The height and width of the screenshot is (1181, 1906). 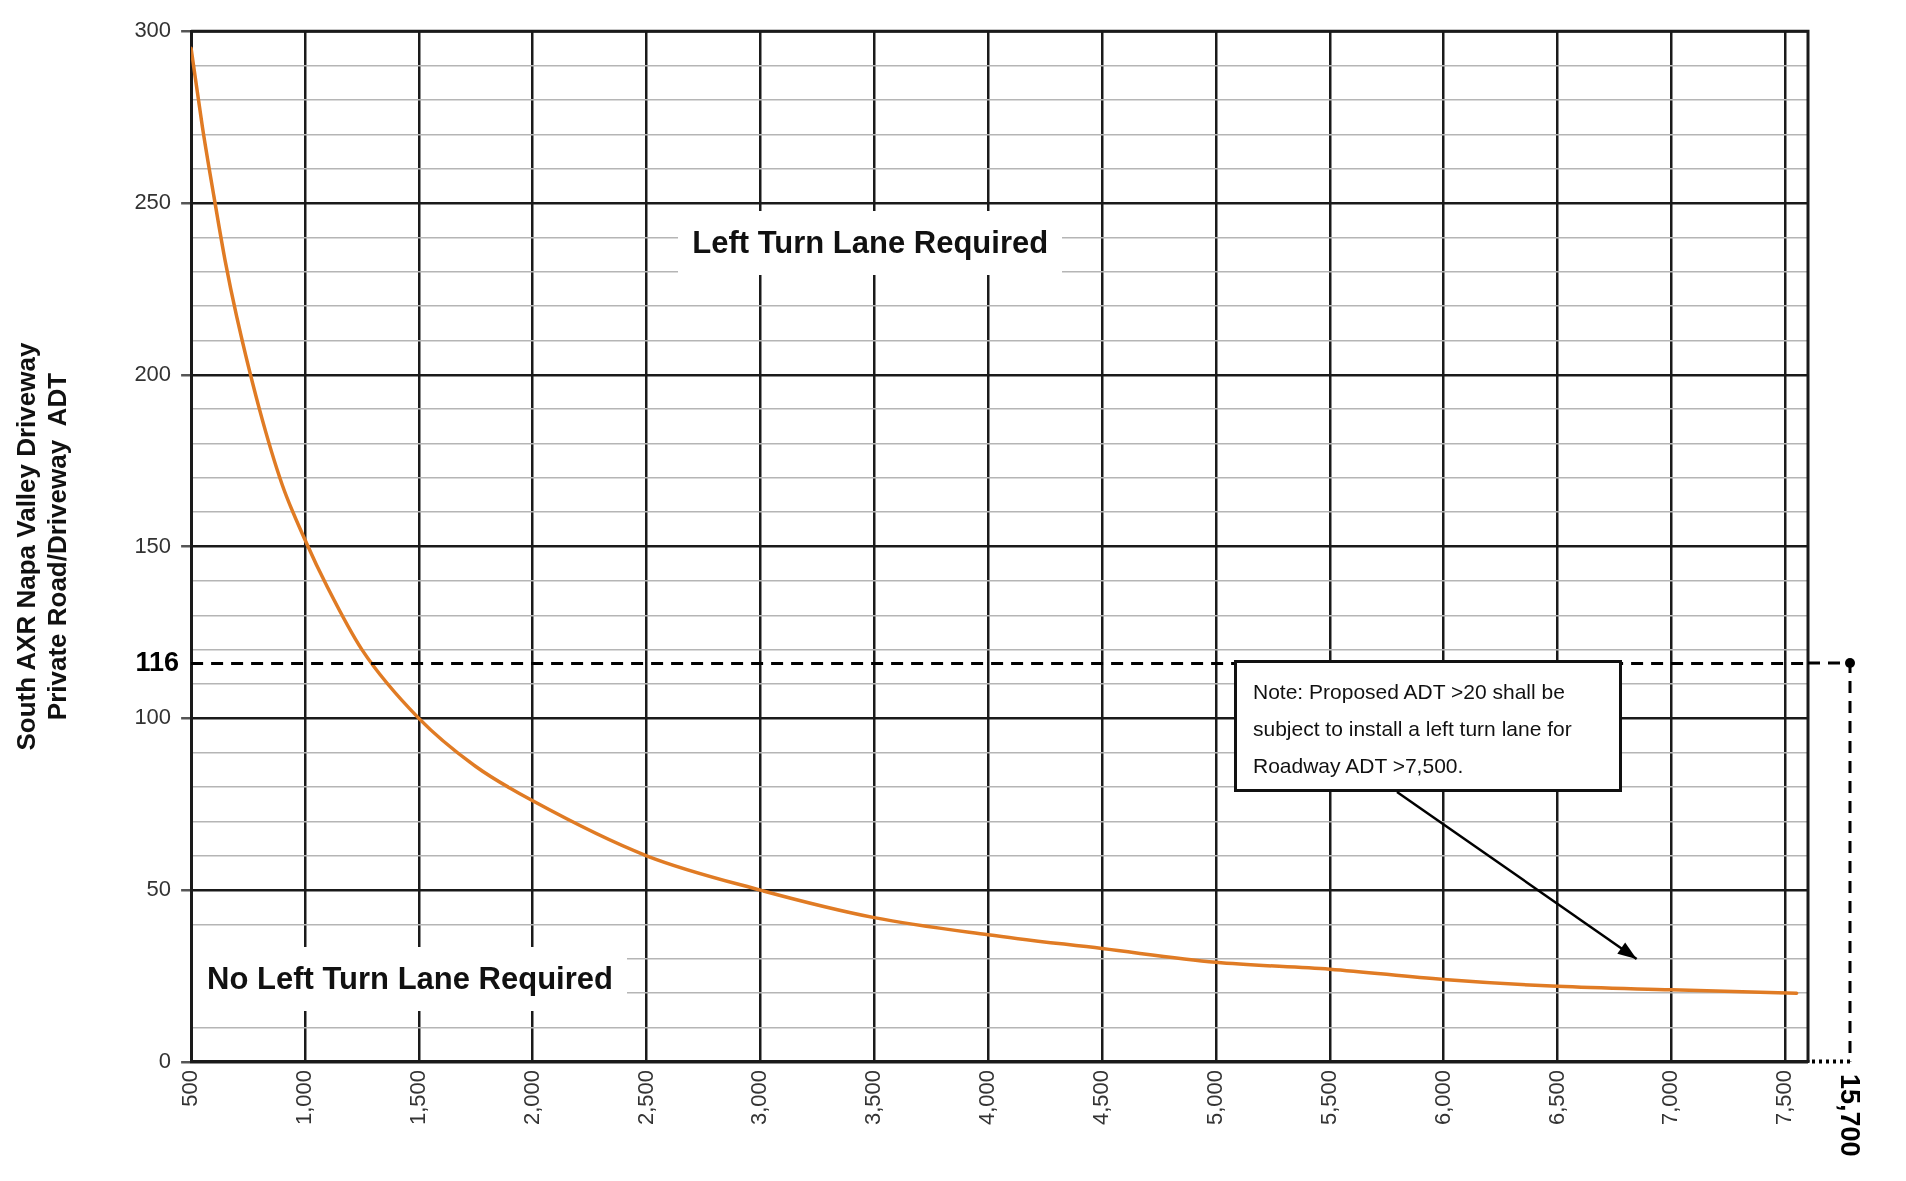 What do you see at coordinates (759, 1097) in the screenshot?
I see `x-tick-label: 3,000` at bounding box center [759, 1097].